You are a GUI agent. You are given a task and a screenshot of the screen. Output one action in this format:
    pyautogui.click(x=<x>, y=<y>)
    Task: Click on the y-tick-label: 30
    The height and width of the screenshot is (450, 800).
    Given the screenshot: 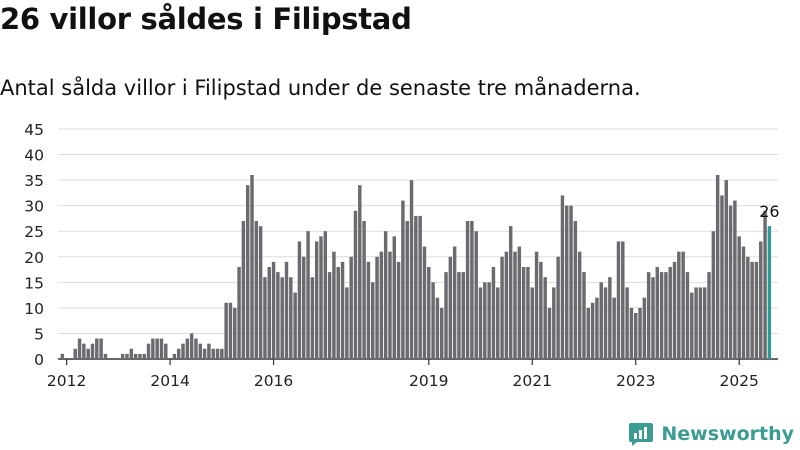 What is the action you would take?
    pyautogui.click(x=34, y=207)
    